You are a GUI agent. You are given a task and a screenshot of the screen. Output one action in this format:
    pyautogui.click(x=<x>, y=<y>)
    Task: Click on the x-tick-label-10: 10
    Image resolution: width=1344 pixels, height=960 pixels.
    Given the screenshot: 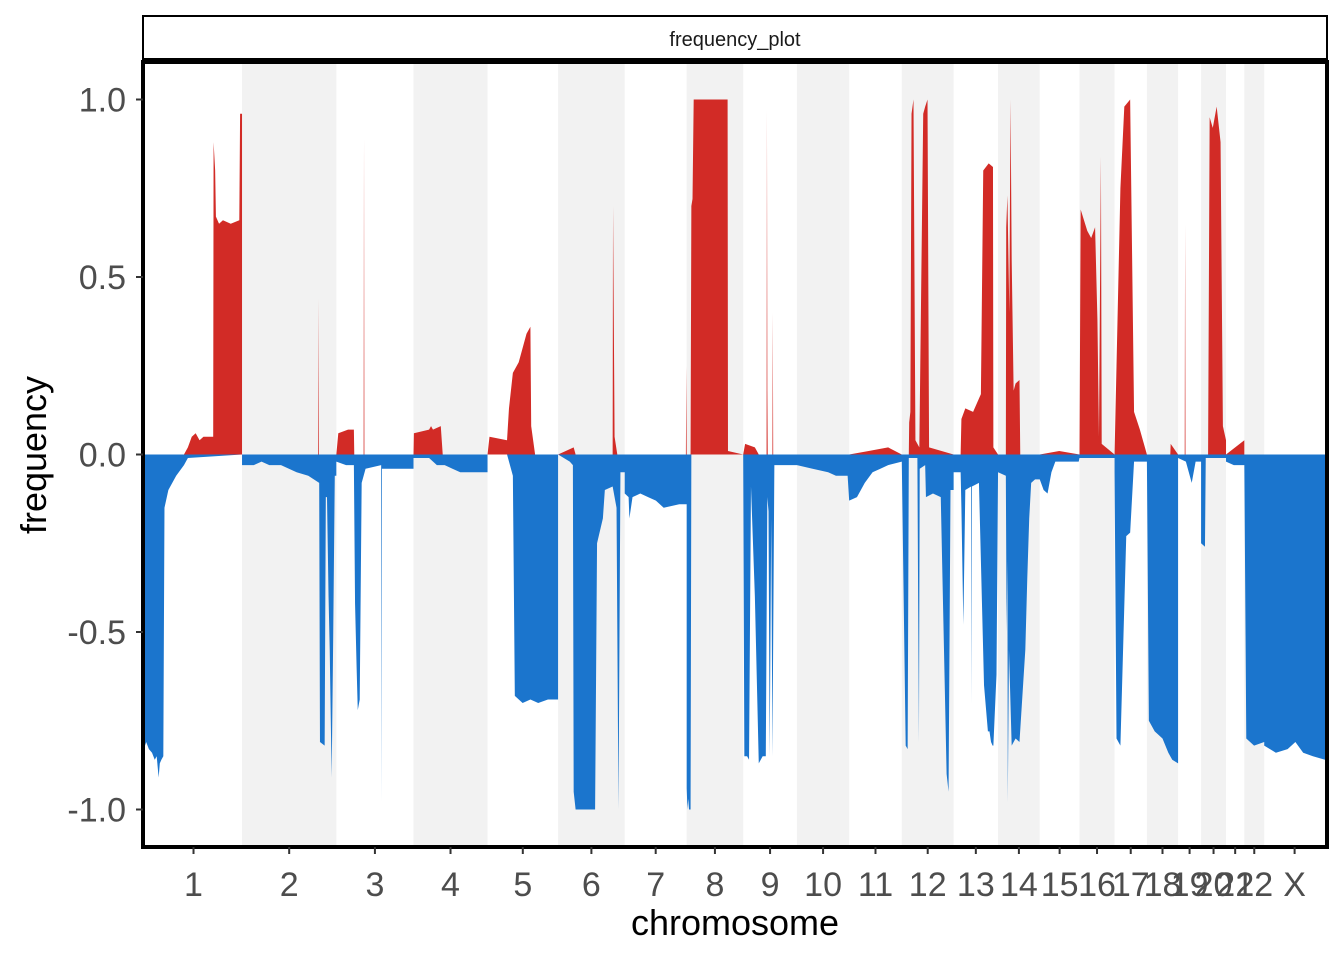 What is the action you would take?
    pyautogui.click(x=823, y=885)
    